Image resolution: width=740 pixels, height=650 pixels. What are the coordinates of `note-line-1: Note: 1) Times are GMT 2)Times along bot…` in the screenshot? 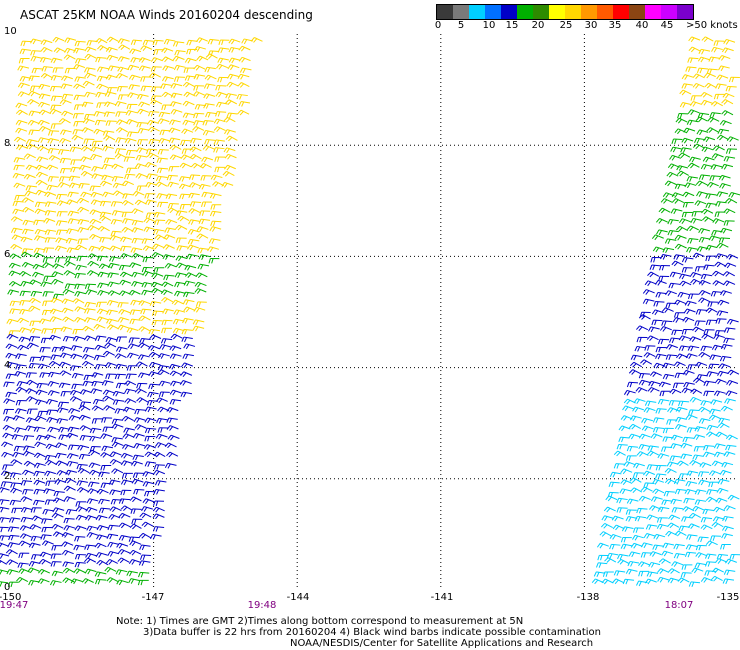 It's located at (320, 621).